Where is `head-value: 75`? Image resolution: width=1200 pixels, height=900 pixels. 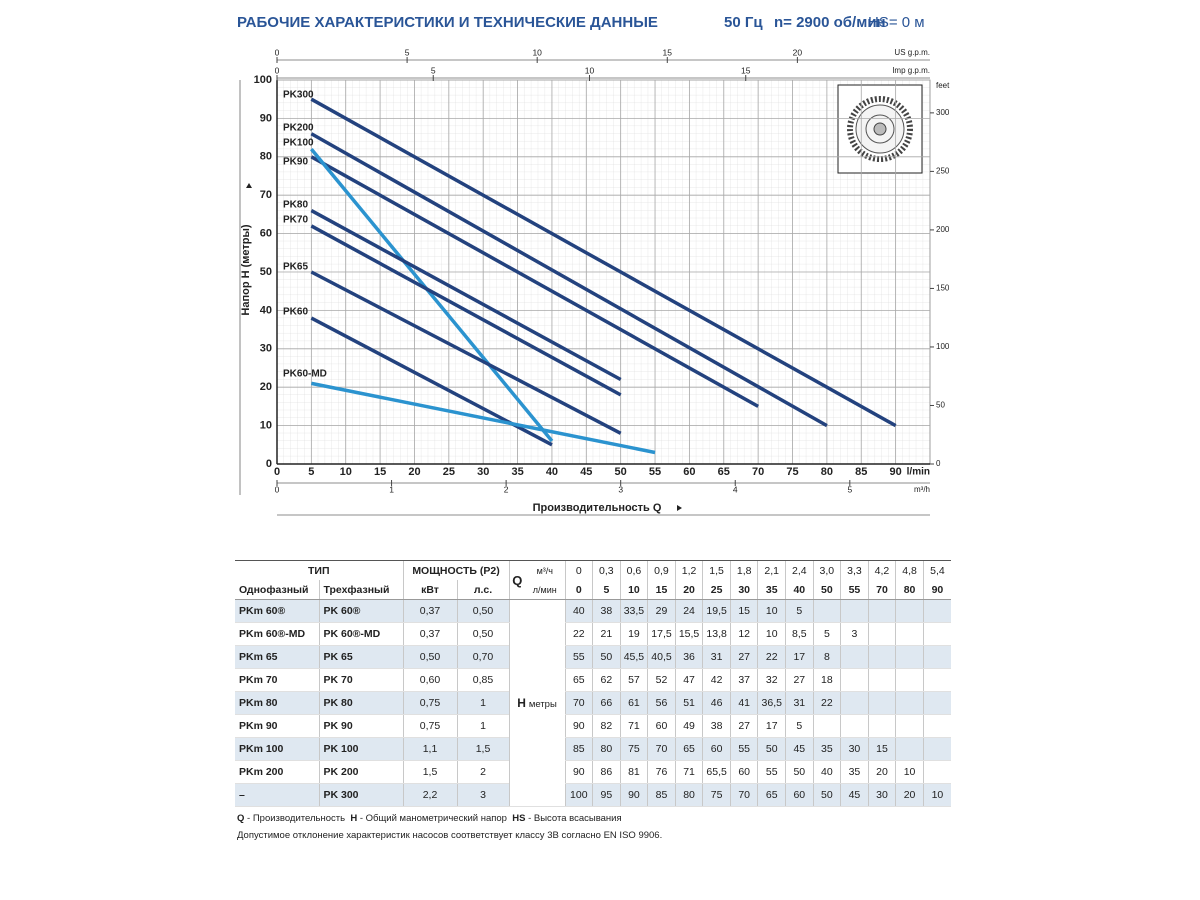
head-value: 75 is located at coordinates (633, 749).